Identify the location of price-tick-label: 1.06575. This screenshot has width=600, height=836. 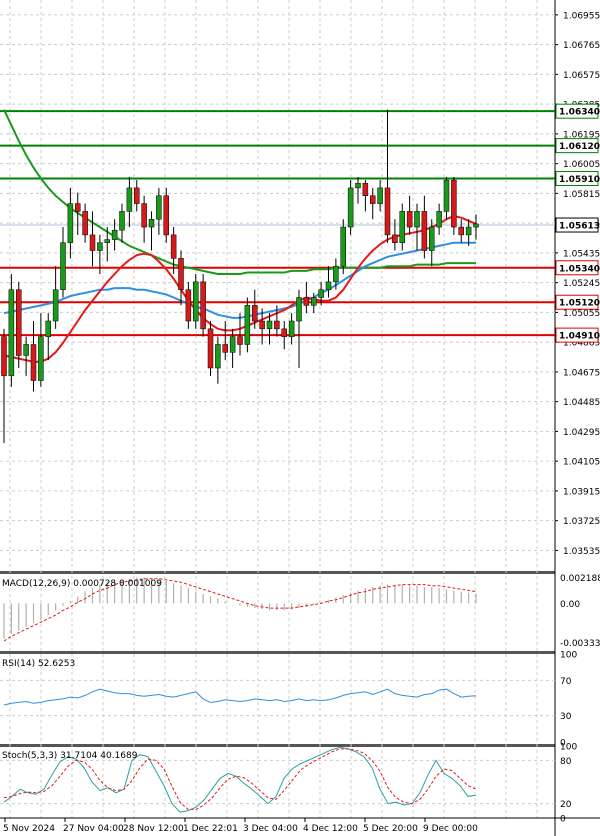
(581, 76).